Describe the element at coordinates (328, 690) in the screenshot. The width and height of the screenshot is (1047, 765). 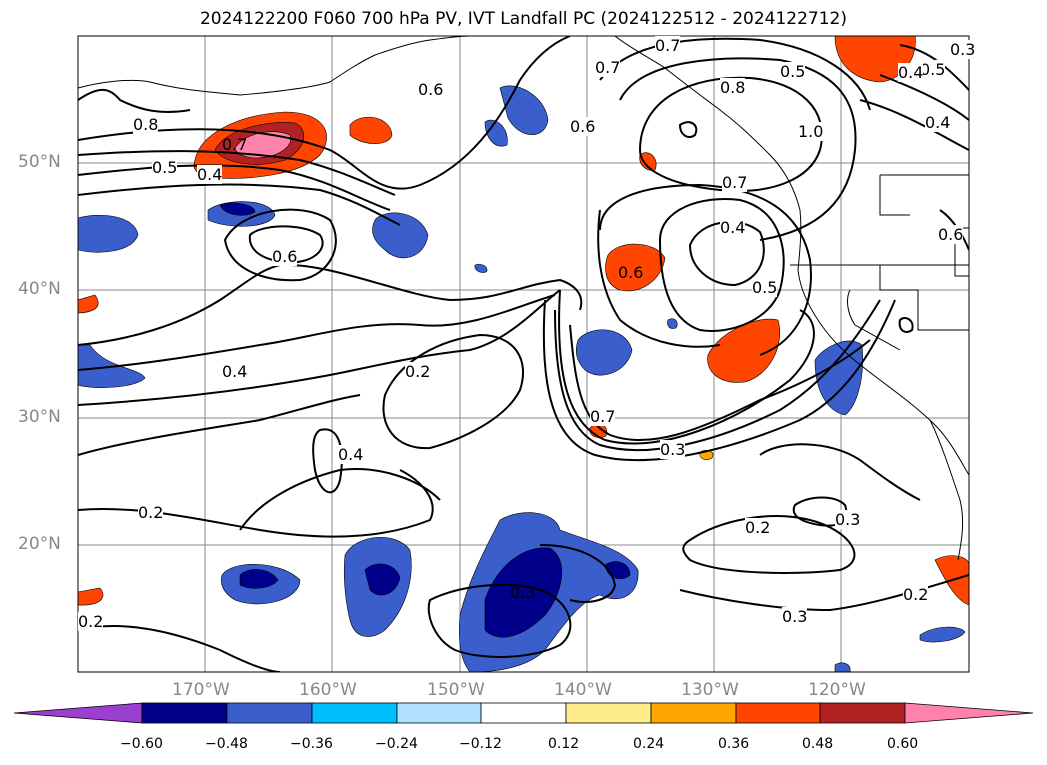
I see `lon-label-160w: 160°W` at that location.